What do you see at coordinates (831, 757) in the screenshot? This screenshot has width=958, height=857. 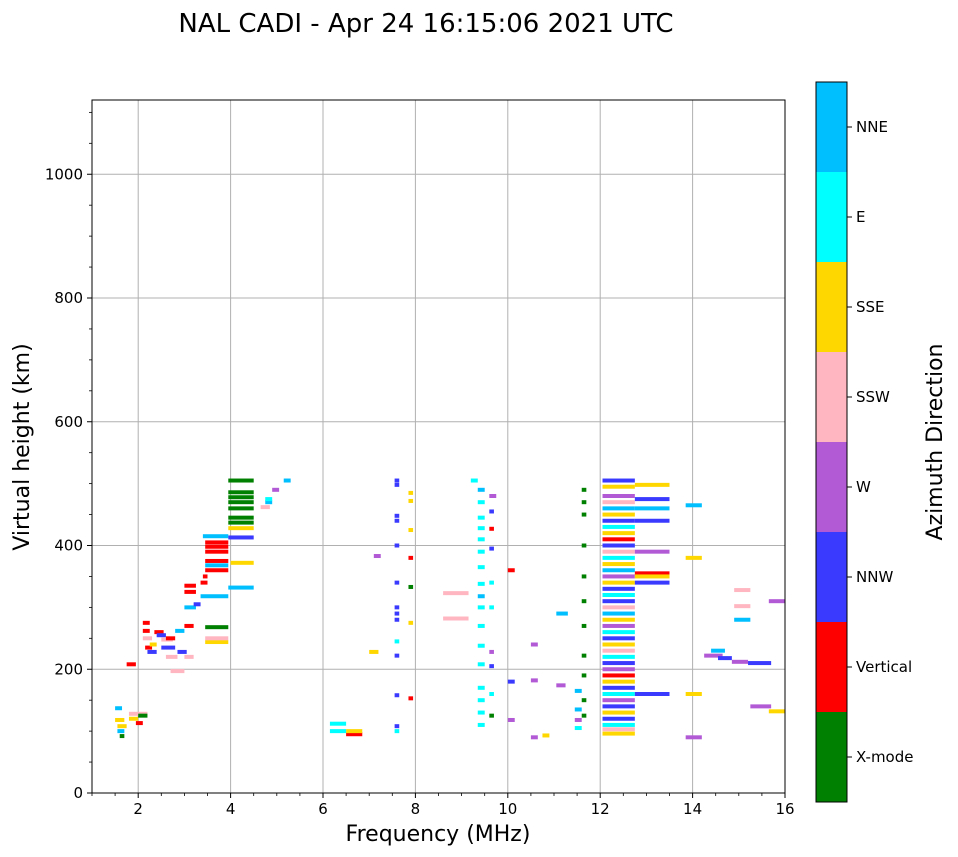 I see `colorbar-swatch-x-mode` at bounding box center [831, 757].